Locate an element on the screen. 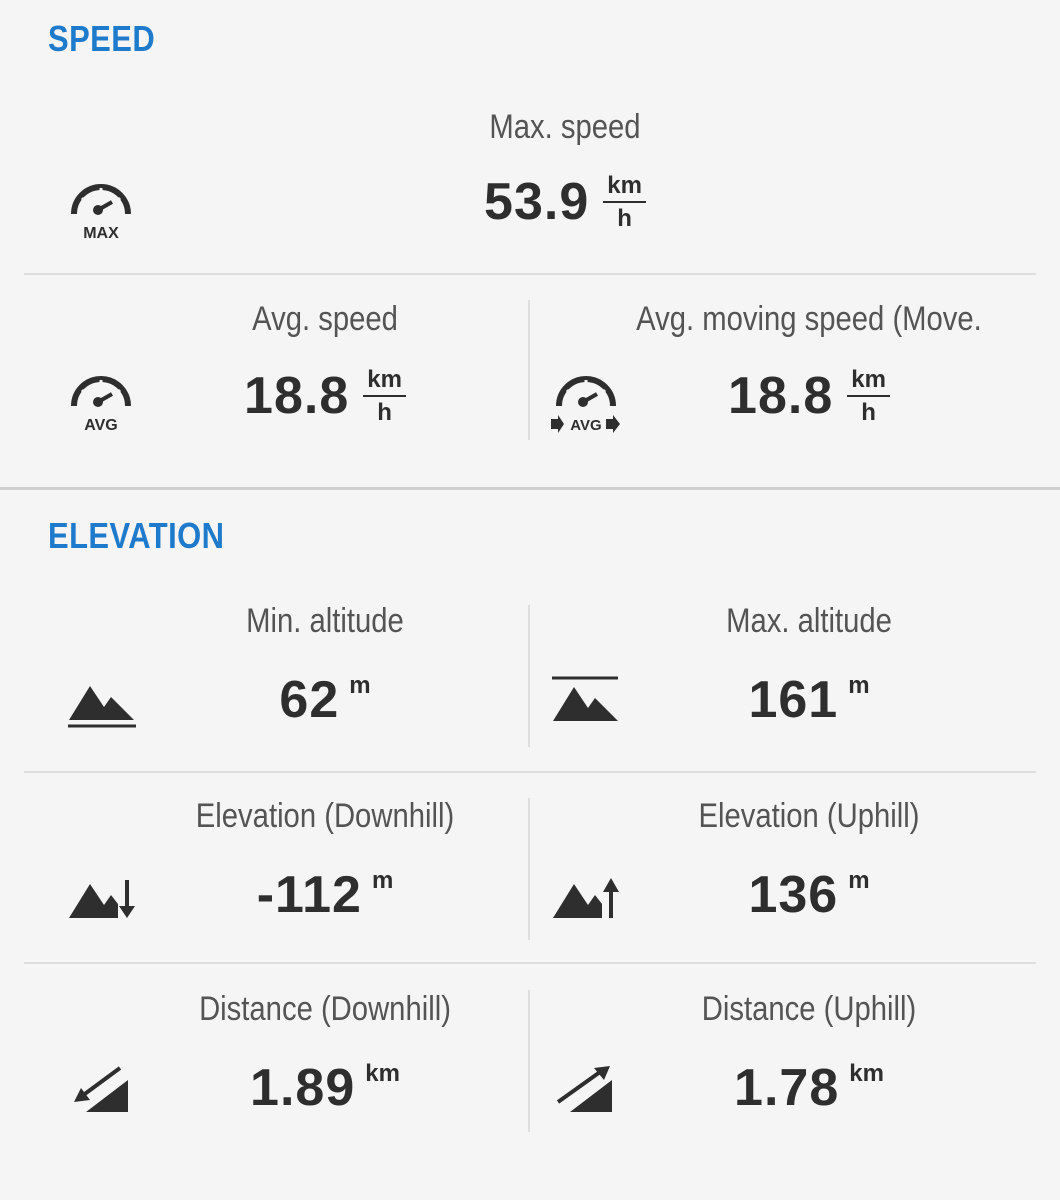 This screenshot has width=1060, height=1200. section-divider is located at coordinates (530, 488).